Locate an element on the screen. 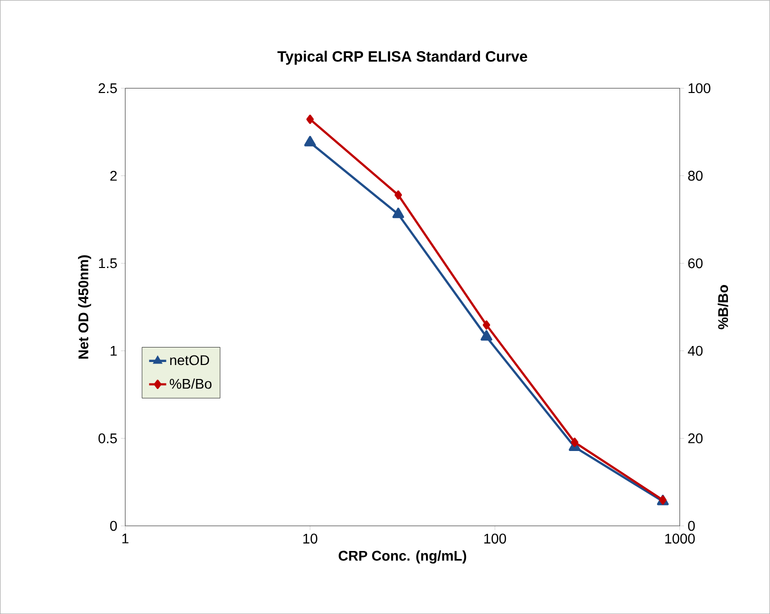 The image size is (770, 614). y-tick-label: 1.5 is located at coordinates (108, 263).